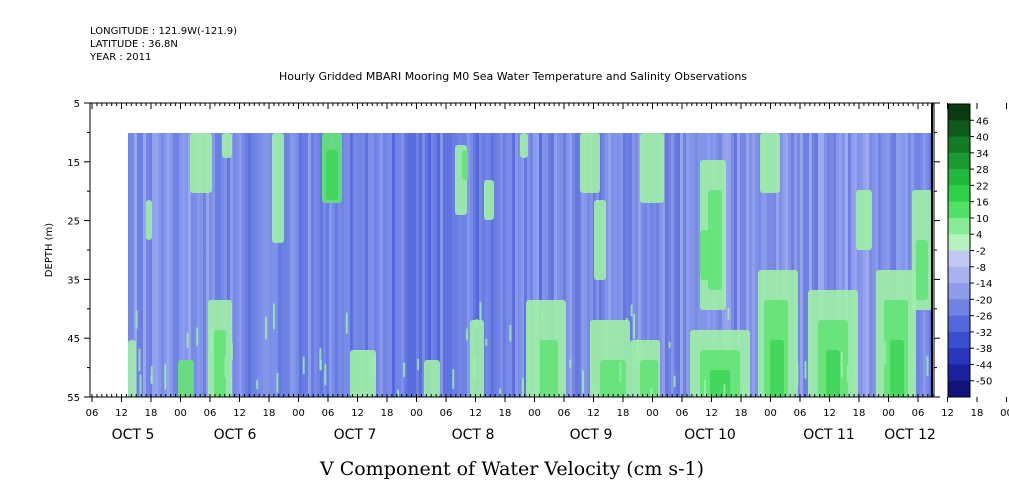 The width and height of the screenshot is (1009, 504). What do you see at coordinates (984, 382) in the screenshot?
I see `colorbar-label: -50` at bounding box center [984, 382].